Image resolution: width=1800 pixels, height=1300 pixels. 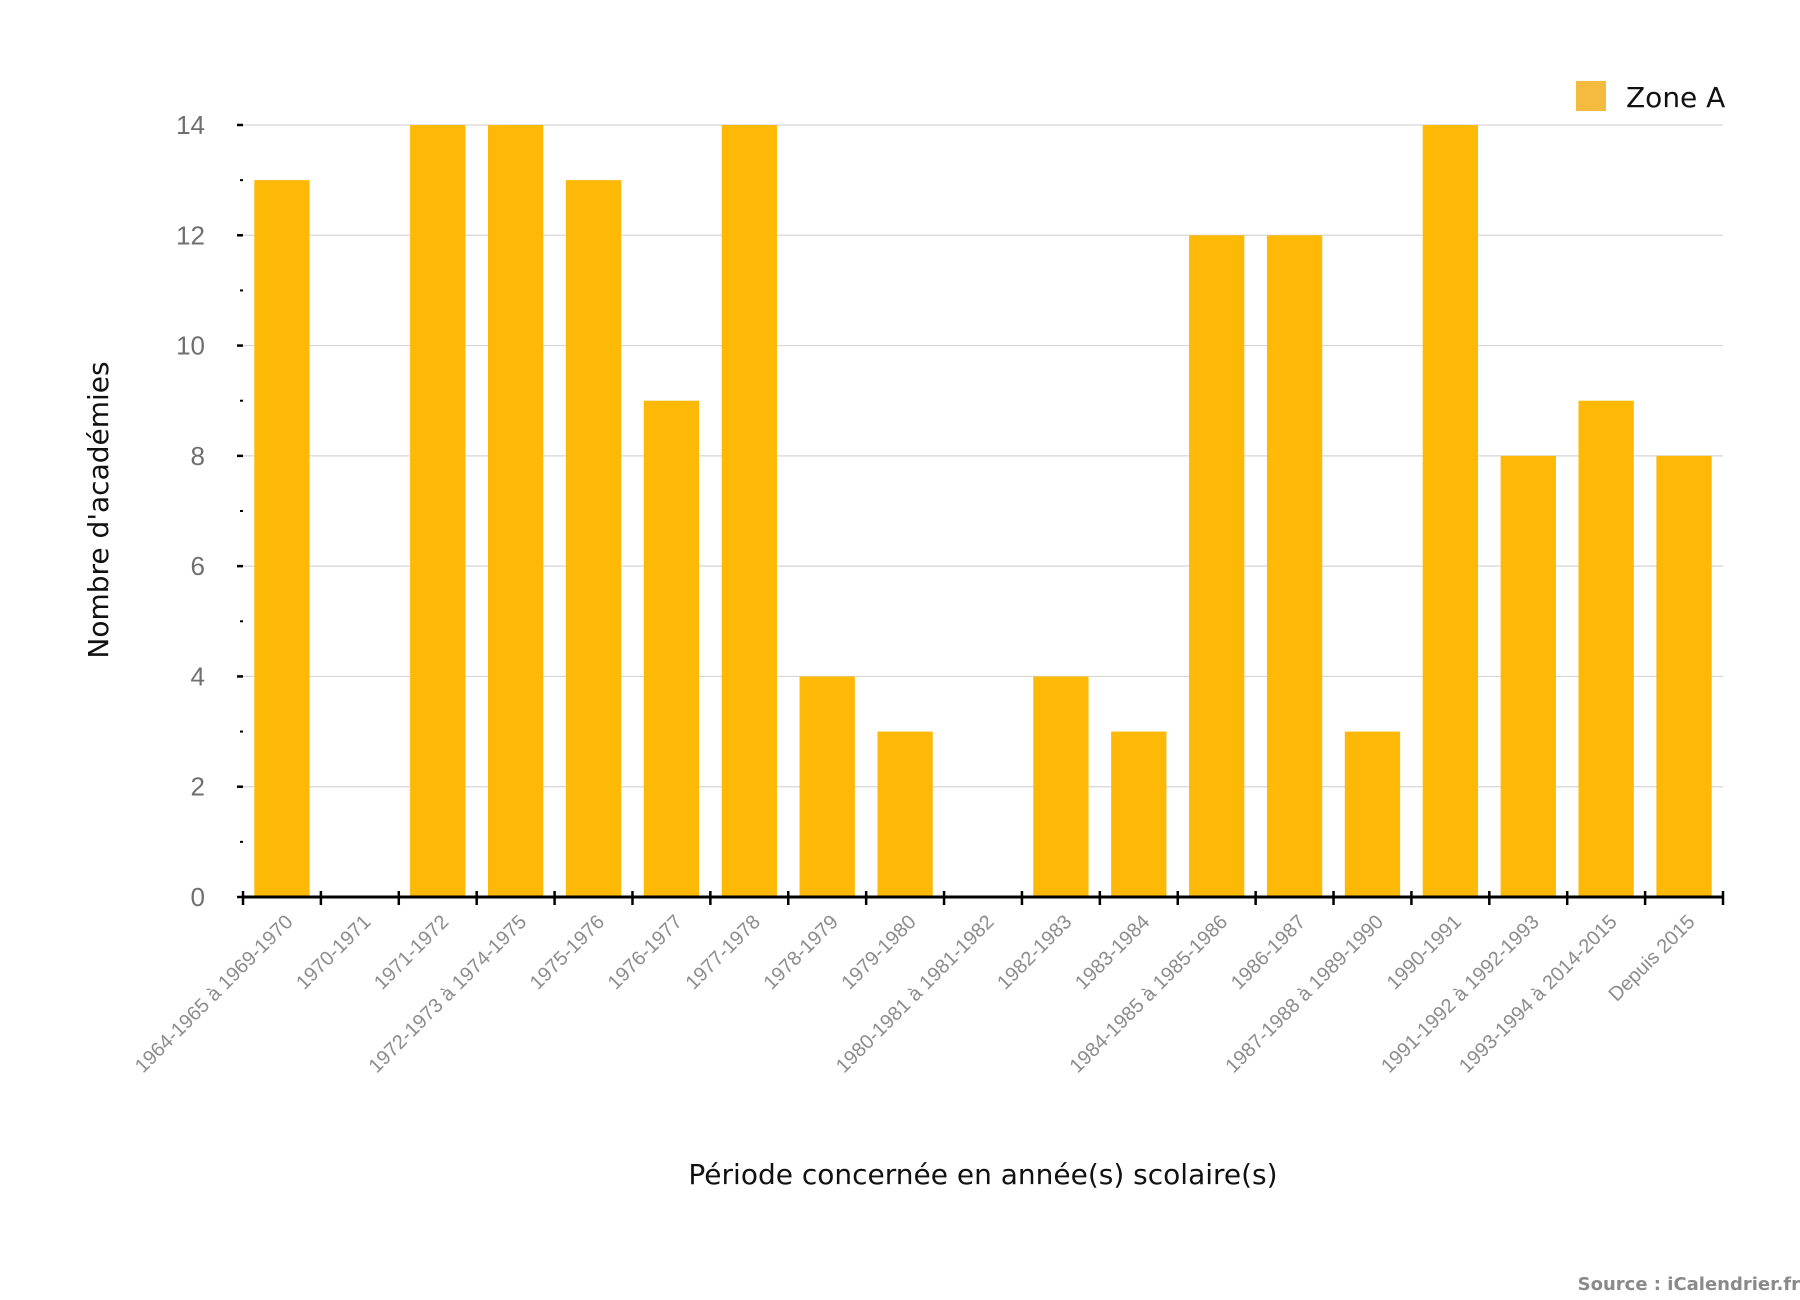 I want to click on legend: Zone A, so click(x=1650, y=97).